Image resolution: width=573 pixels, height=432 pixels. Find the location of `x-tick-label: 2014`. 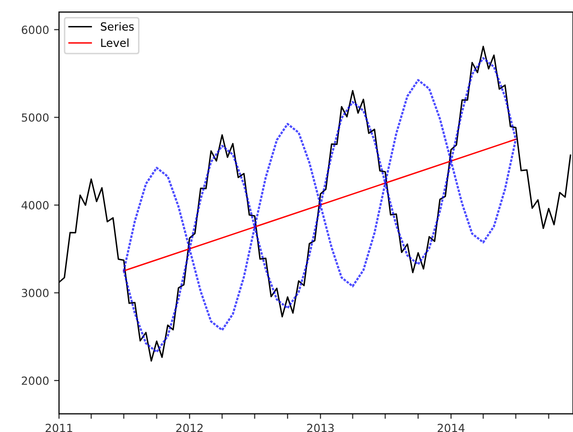

x-tick-label: 2014 is located at coordinates (451, 428).